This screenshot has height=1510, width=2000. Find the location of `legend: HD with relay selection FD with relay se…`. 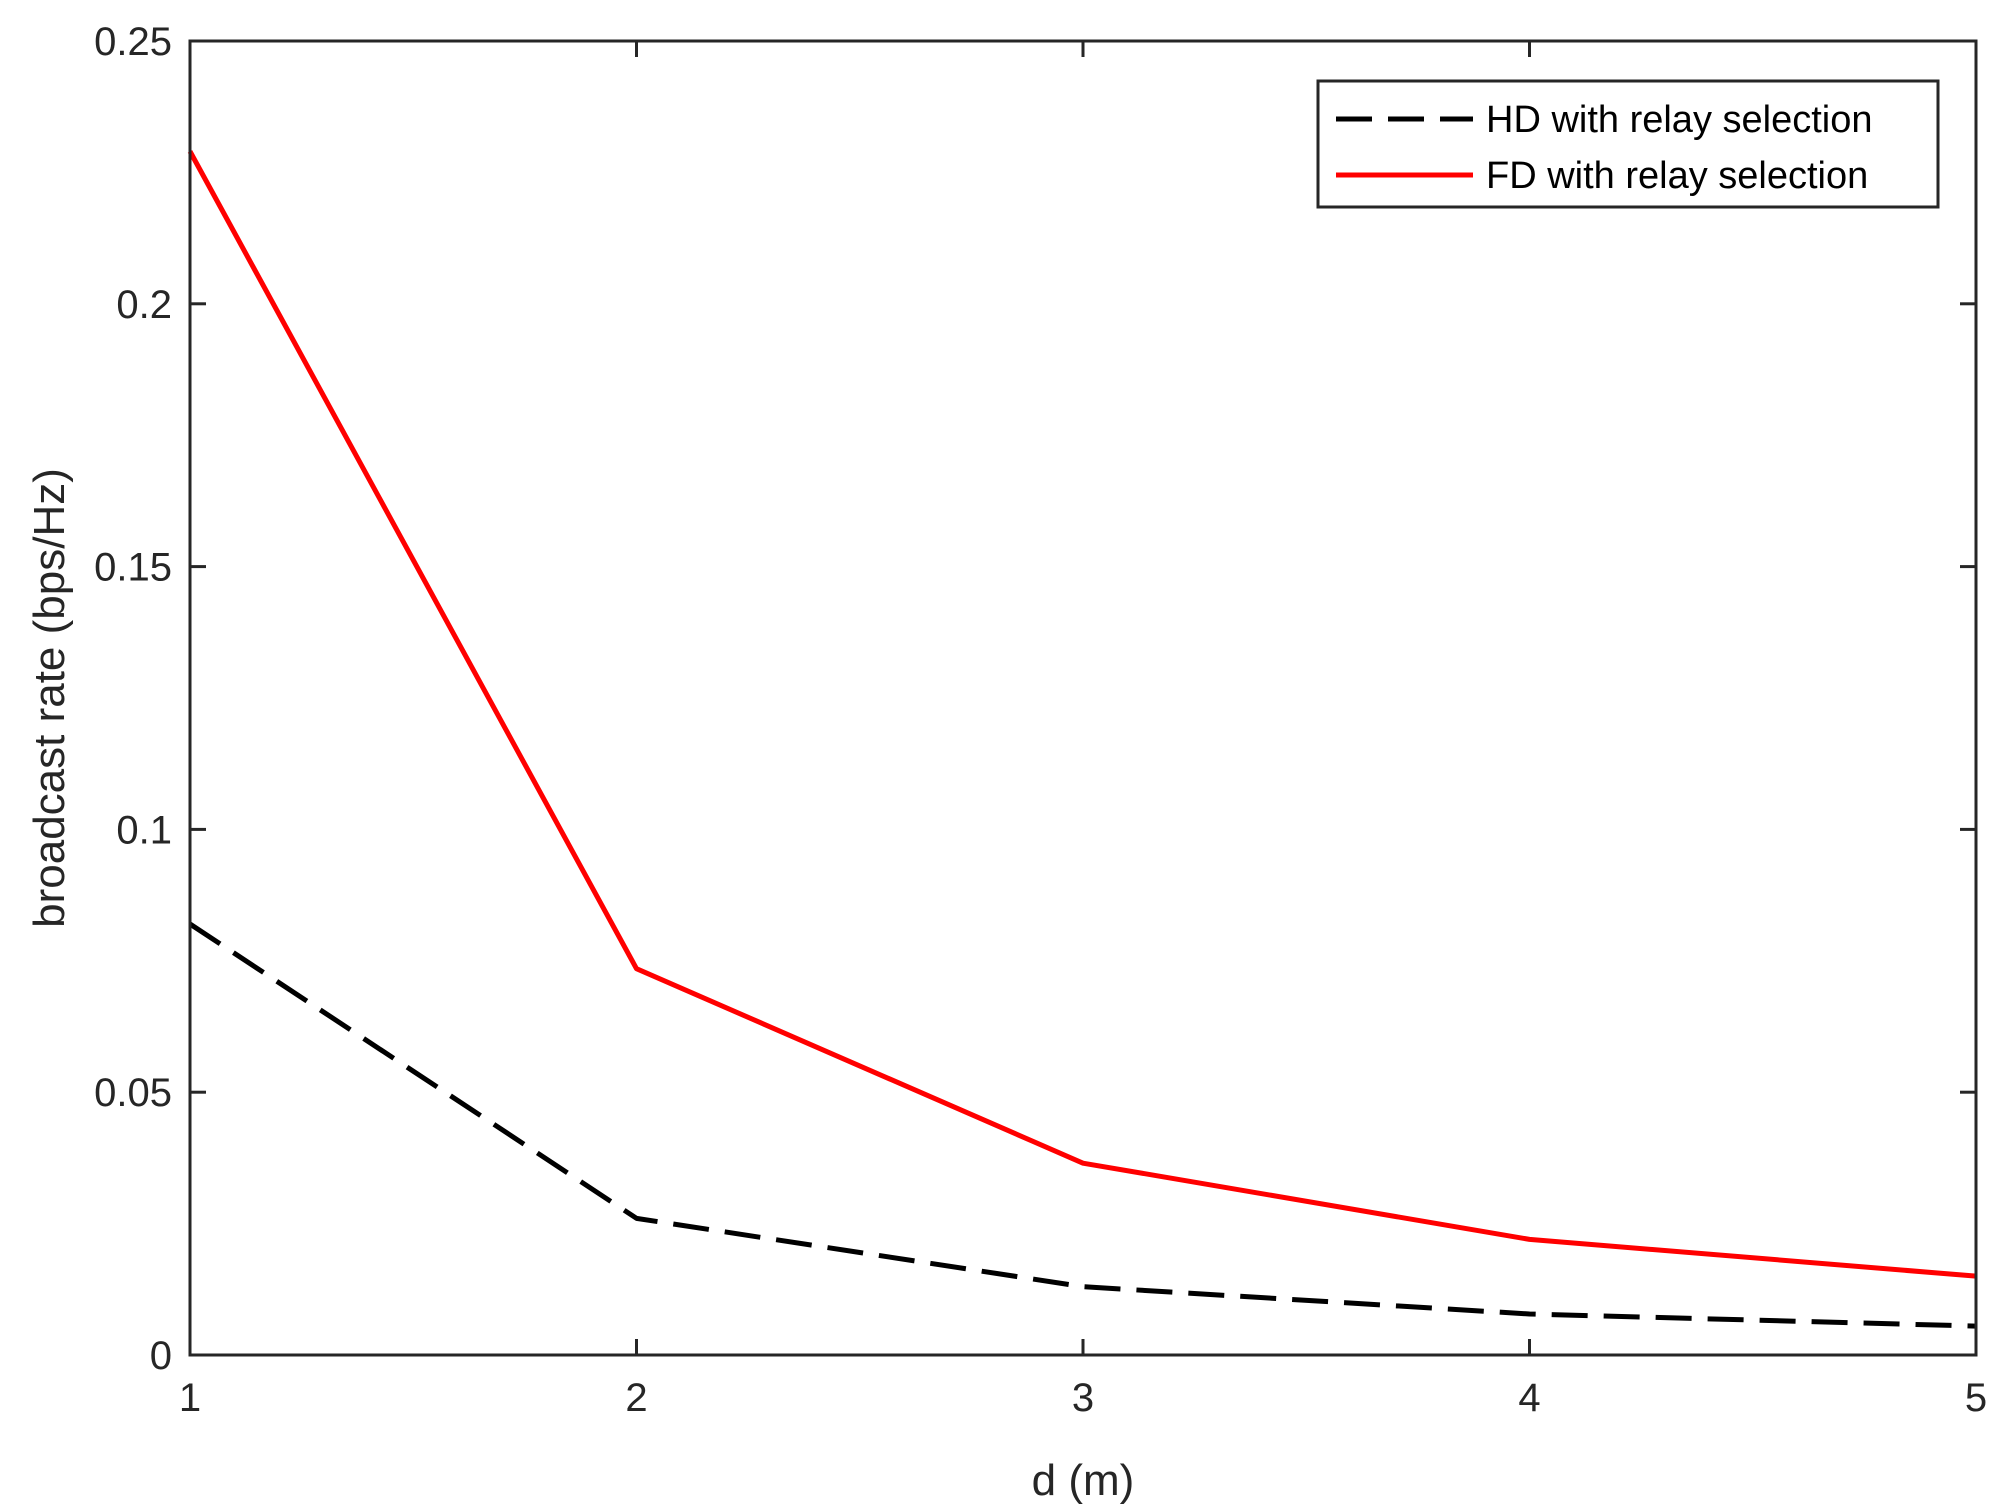

legend: HD with relay selection FD with relay se… is located at coordinates (1628, 144).